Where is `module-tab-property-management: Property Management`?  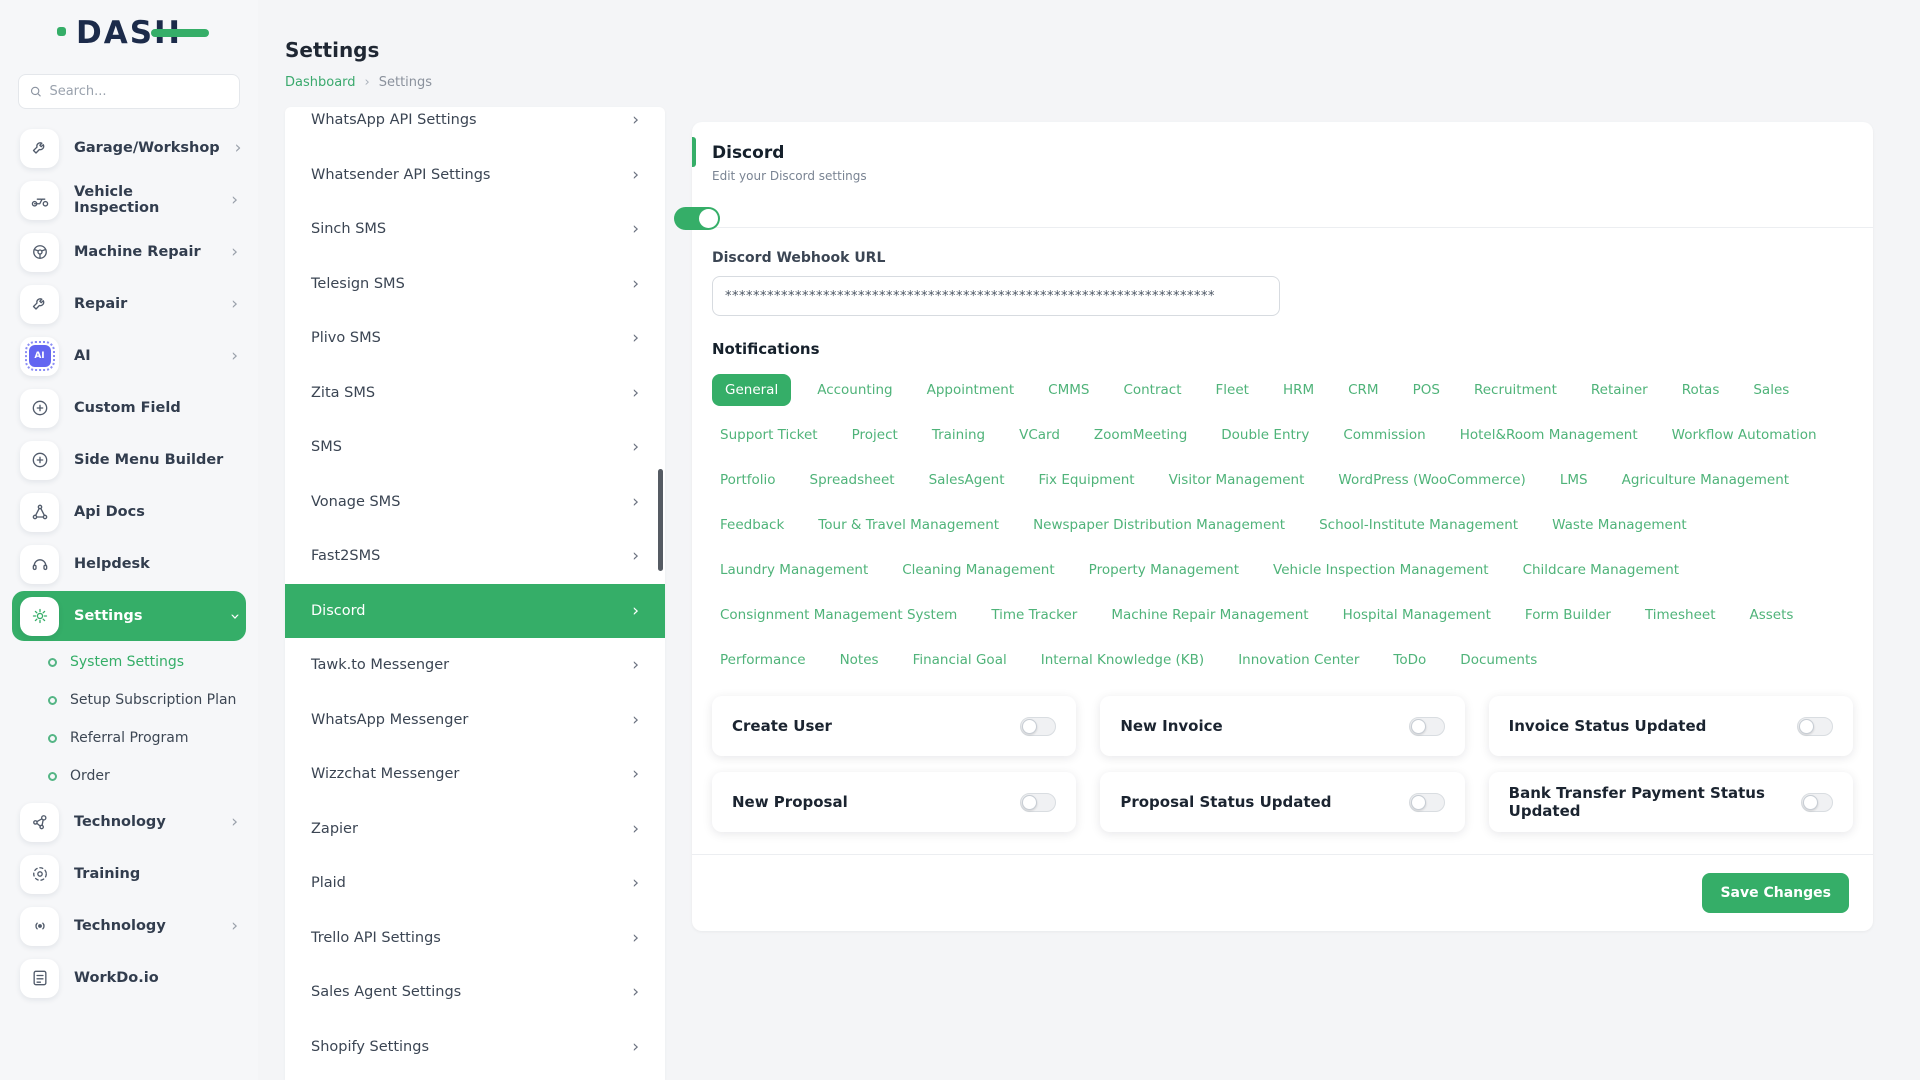 module-tab-property-management: Property Management is located at coordinates (1164, 570).